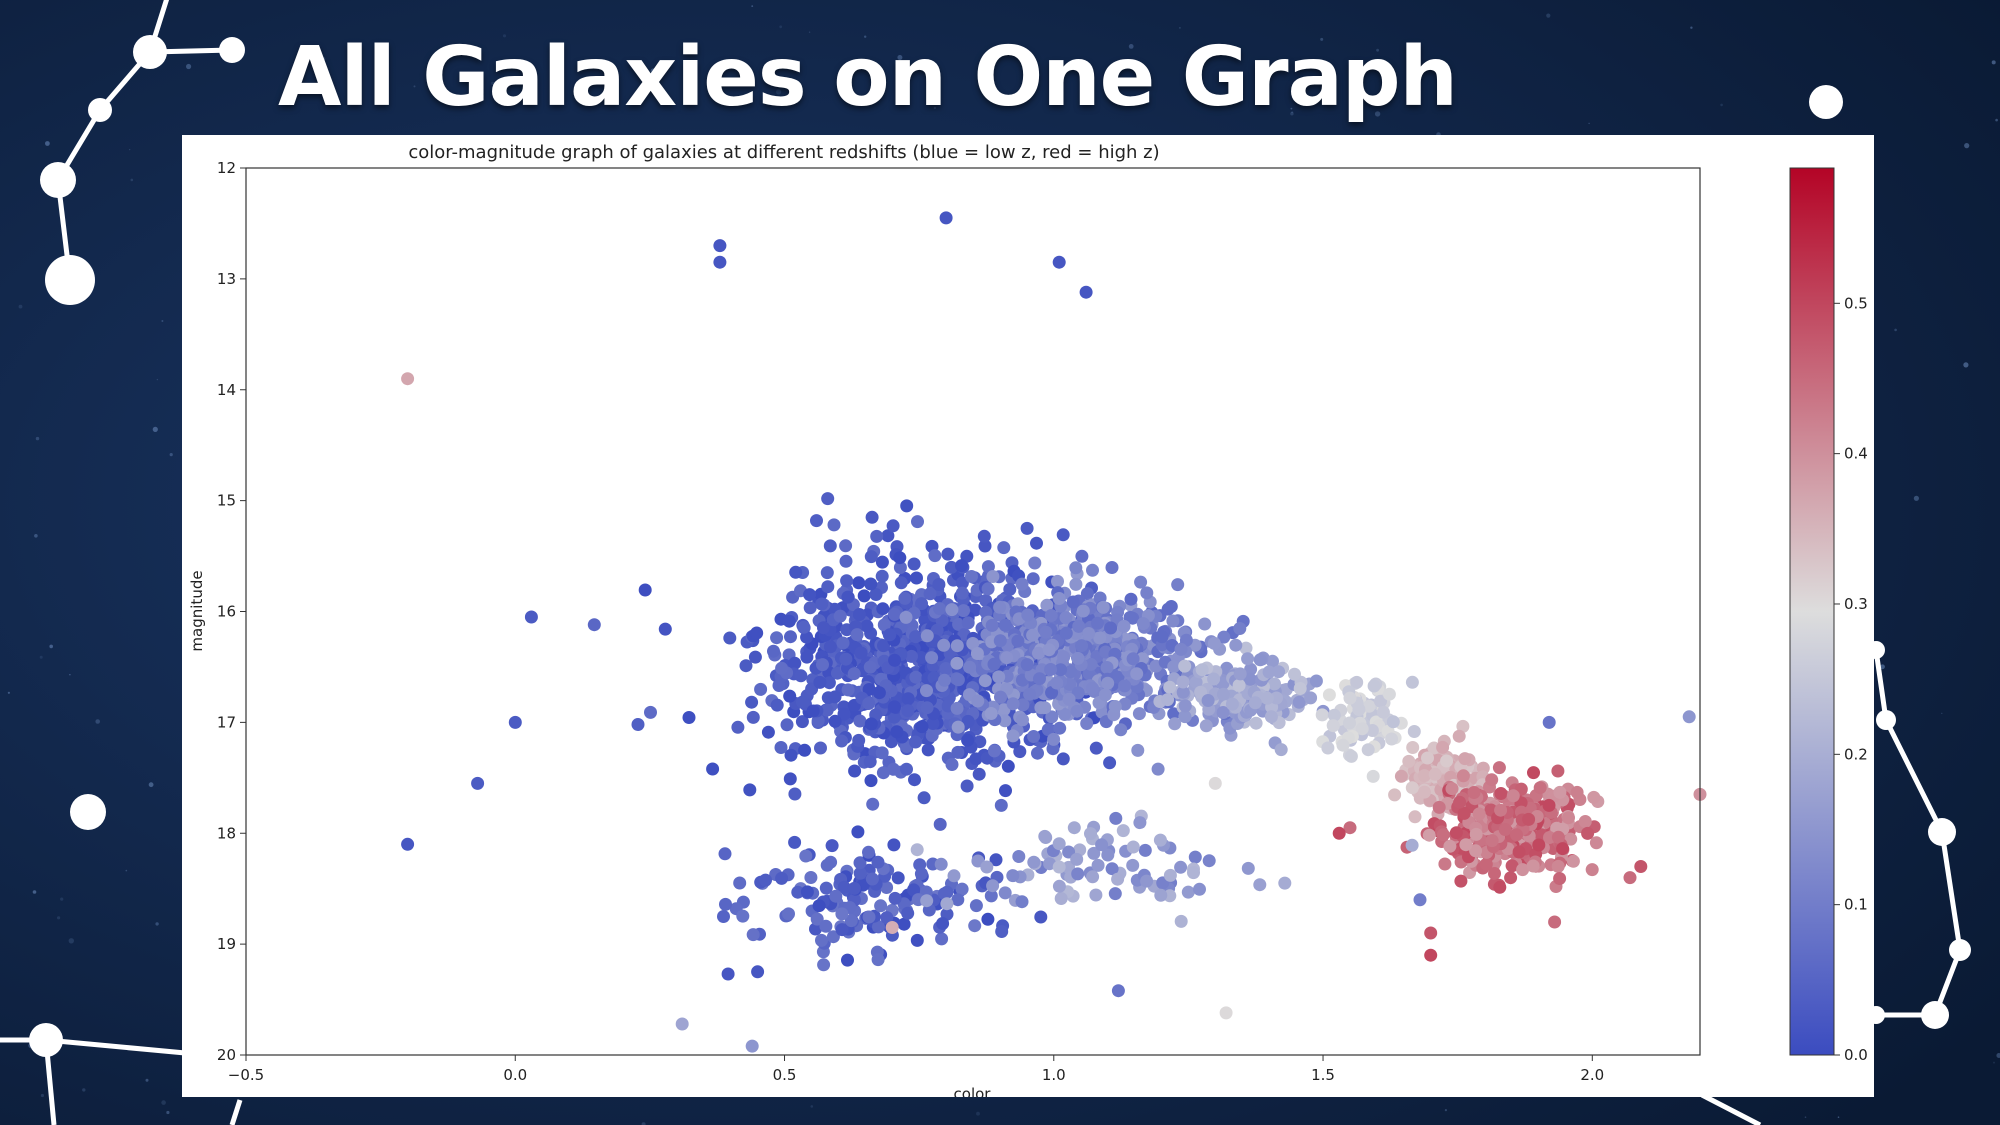 The height and width of the screenshot is (1125, 2000). What do you see at coordinates (1851, 679) in the screenshot?
I see `colorbar-ticks: 0.0 0.1 0.2 0.3 0.4 0.5` at bounding box center [1851, 679].